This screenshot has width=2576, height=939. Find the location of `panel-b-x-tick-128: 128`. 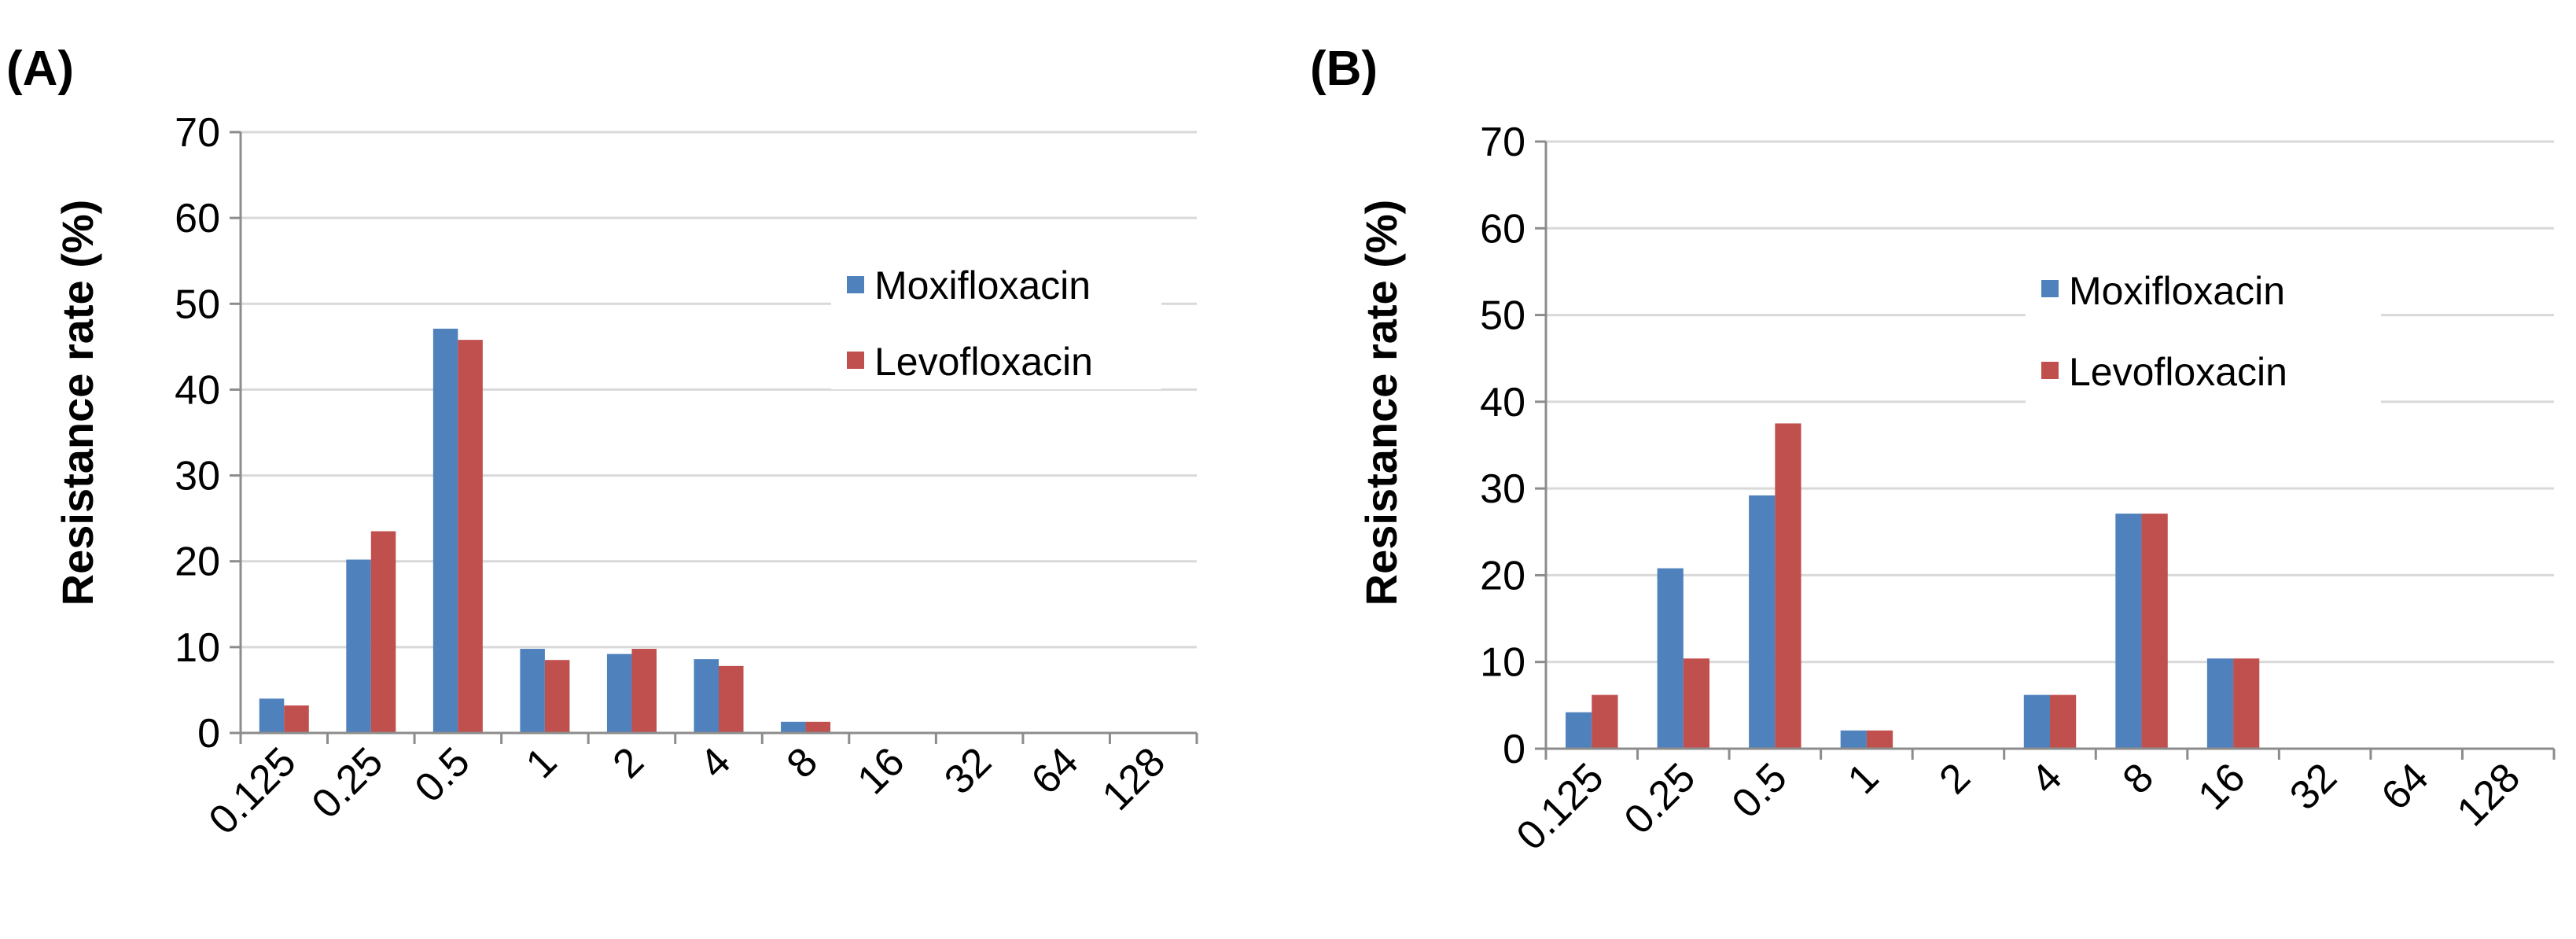

panel-b-x-tick-128: 128 is located at coordinates (2489, 794).